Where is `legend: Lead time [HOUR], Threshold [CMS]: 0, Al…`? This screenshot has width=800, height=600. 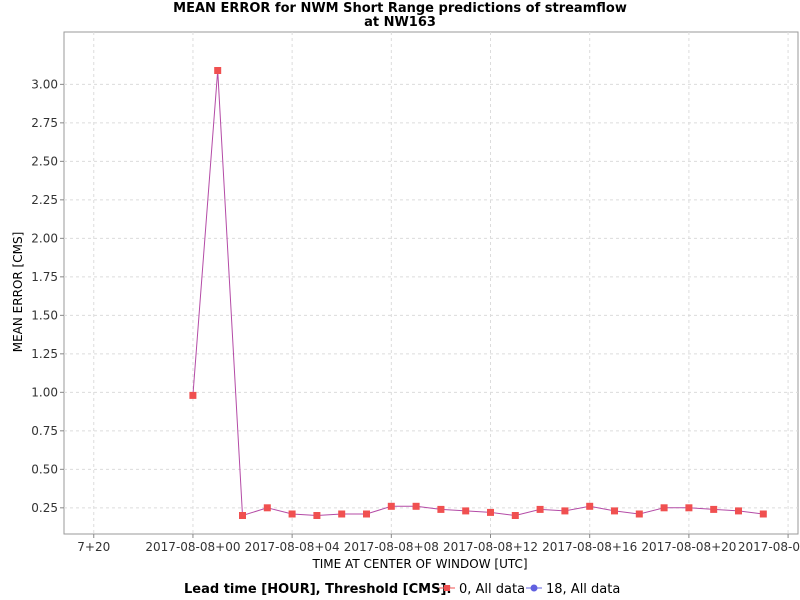
legend: Lead time [HOUR], Threshold [CMS]: 0, Al… is located at coordinates (402, 589).